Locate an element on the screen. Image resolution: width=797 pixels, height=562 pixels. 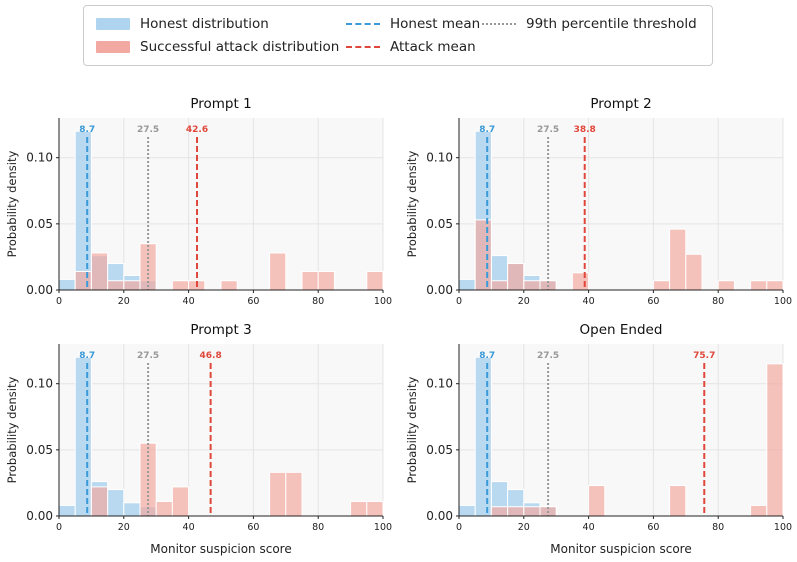
honest-mean-line-swatch is located at coordinates (363, 24).